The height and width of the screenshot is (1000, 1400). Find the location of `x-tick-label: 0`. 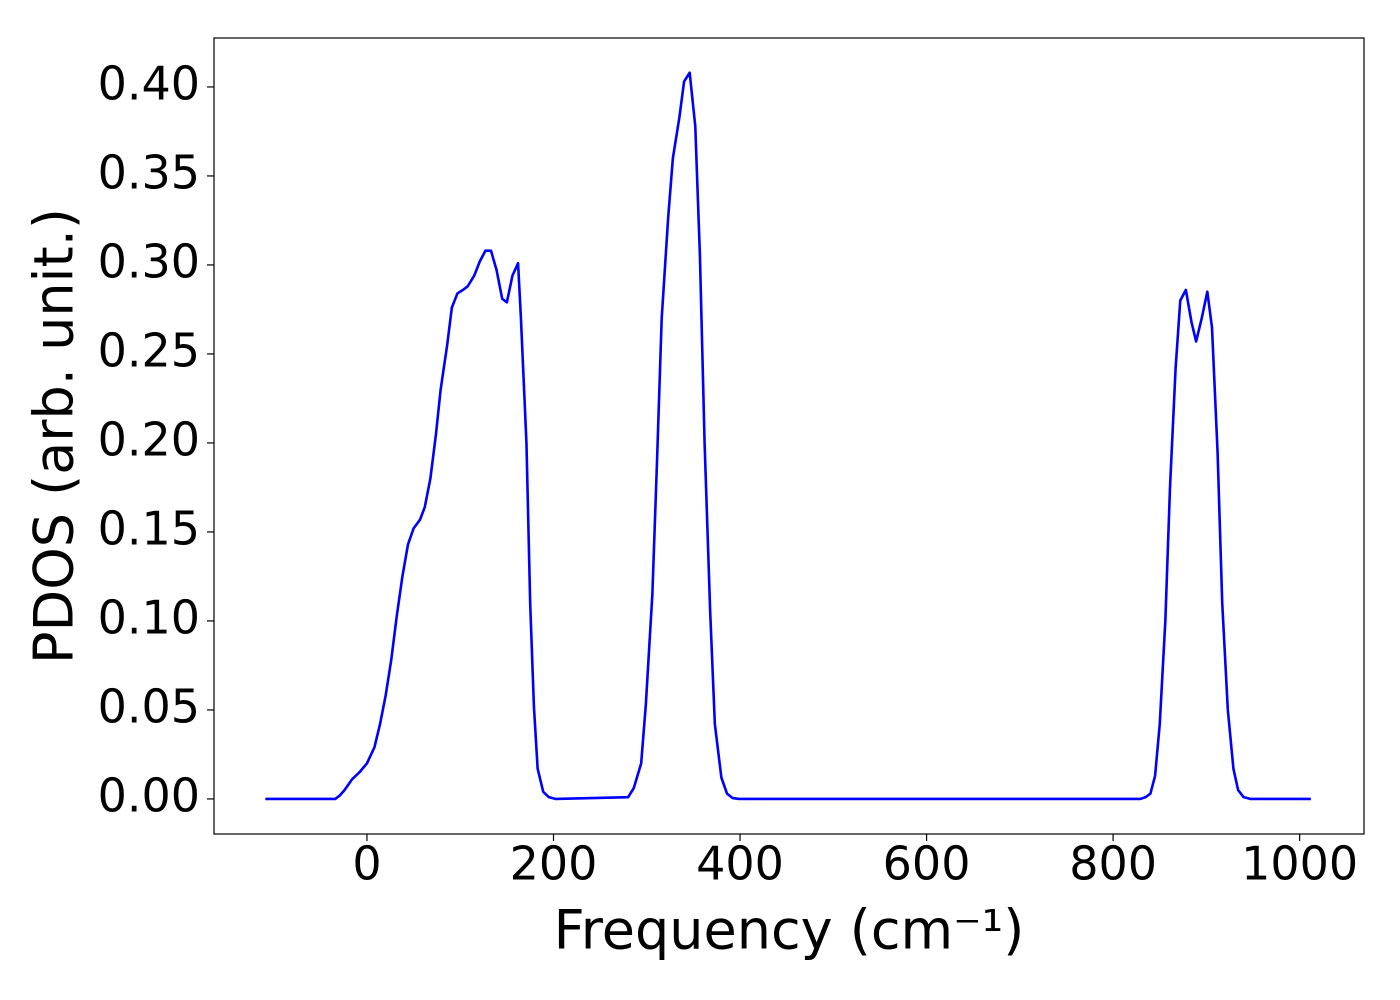

x-tick-label: 0 is located at coordinates (366, 864).